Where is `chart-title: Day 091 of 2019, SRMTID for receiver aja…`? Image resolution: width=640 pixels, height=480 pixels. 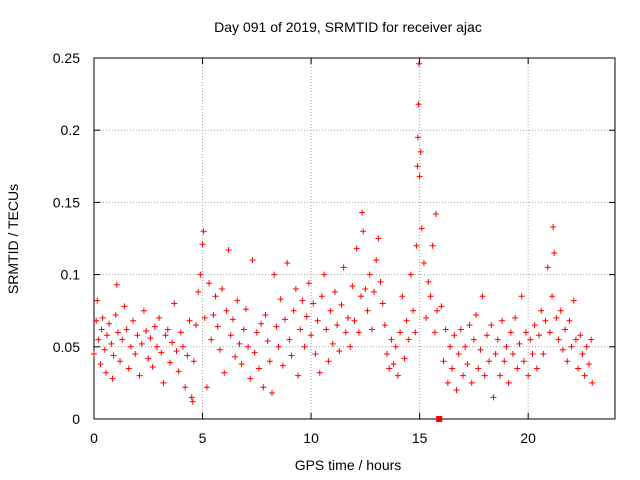 chart-title: Day 091 of 2019, SRMTID for receiver aja… is located at coordinates (348, 27).